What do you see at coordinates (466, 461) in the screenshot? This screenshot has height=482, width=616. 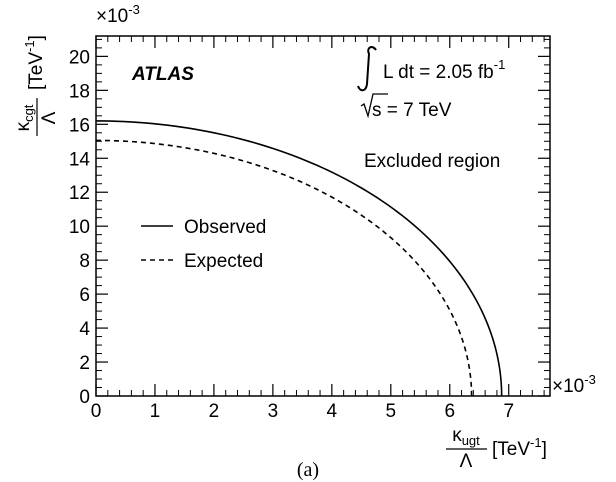 I see `x-label-denominator: Λ` at bounding box center [466, 461].